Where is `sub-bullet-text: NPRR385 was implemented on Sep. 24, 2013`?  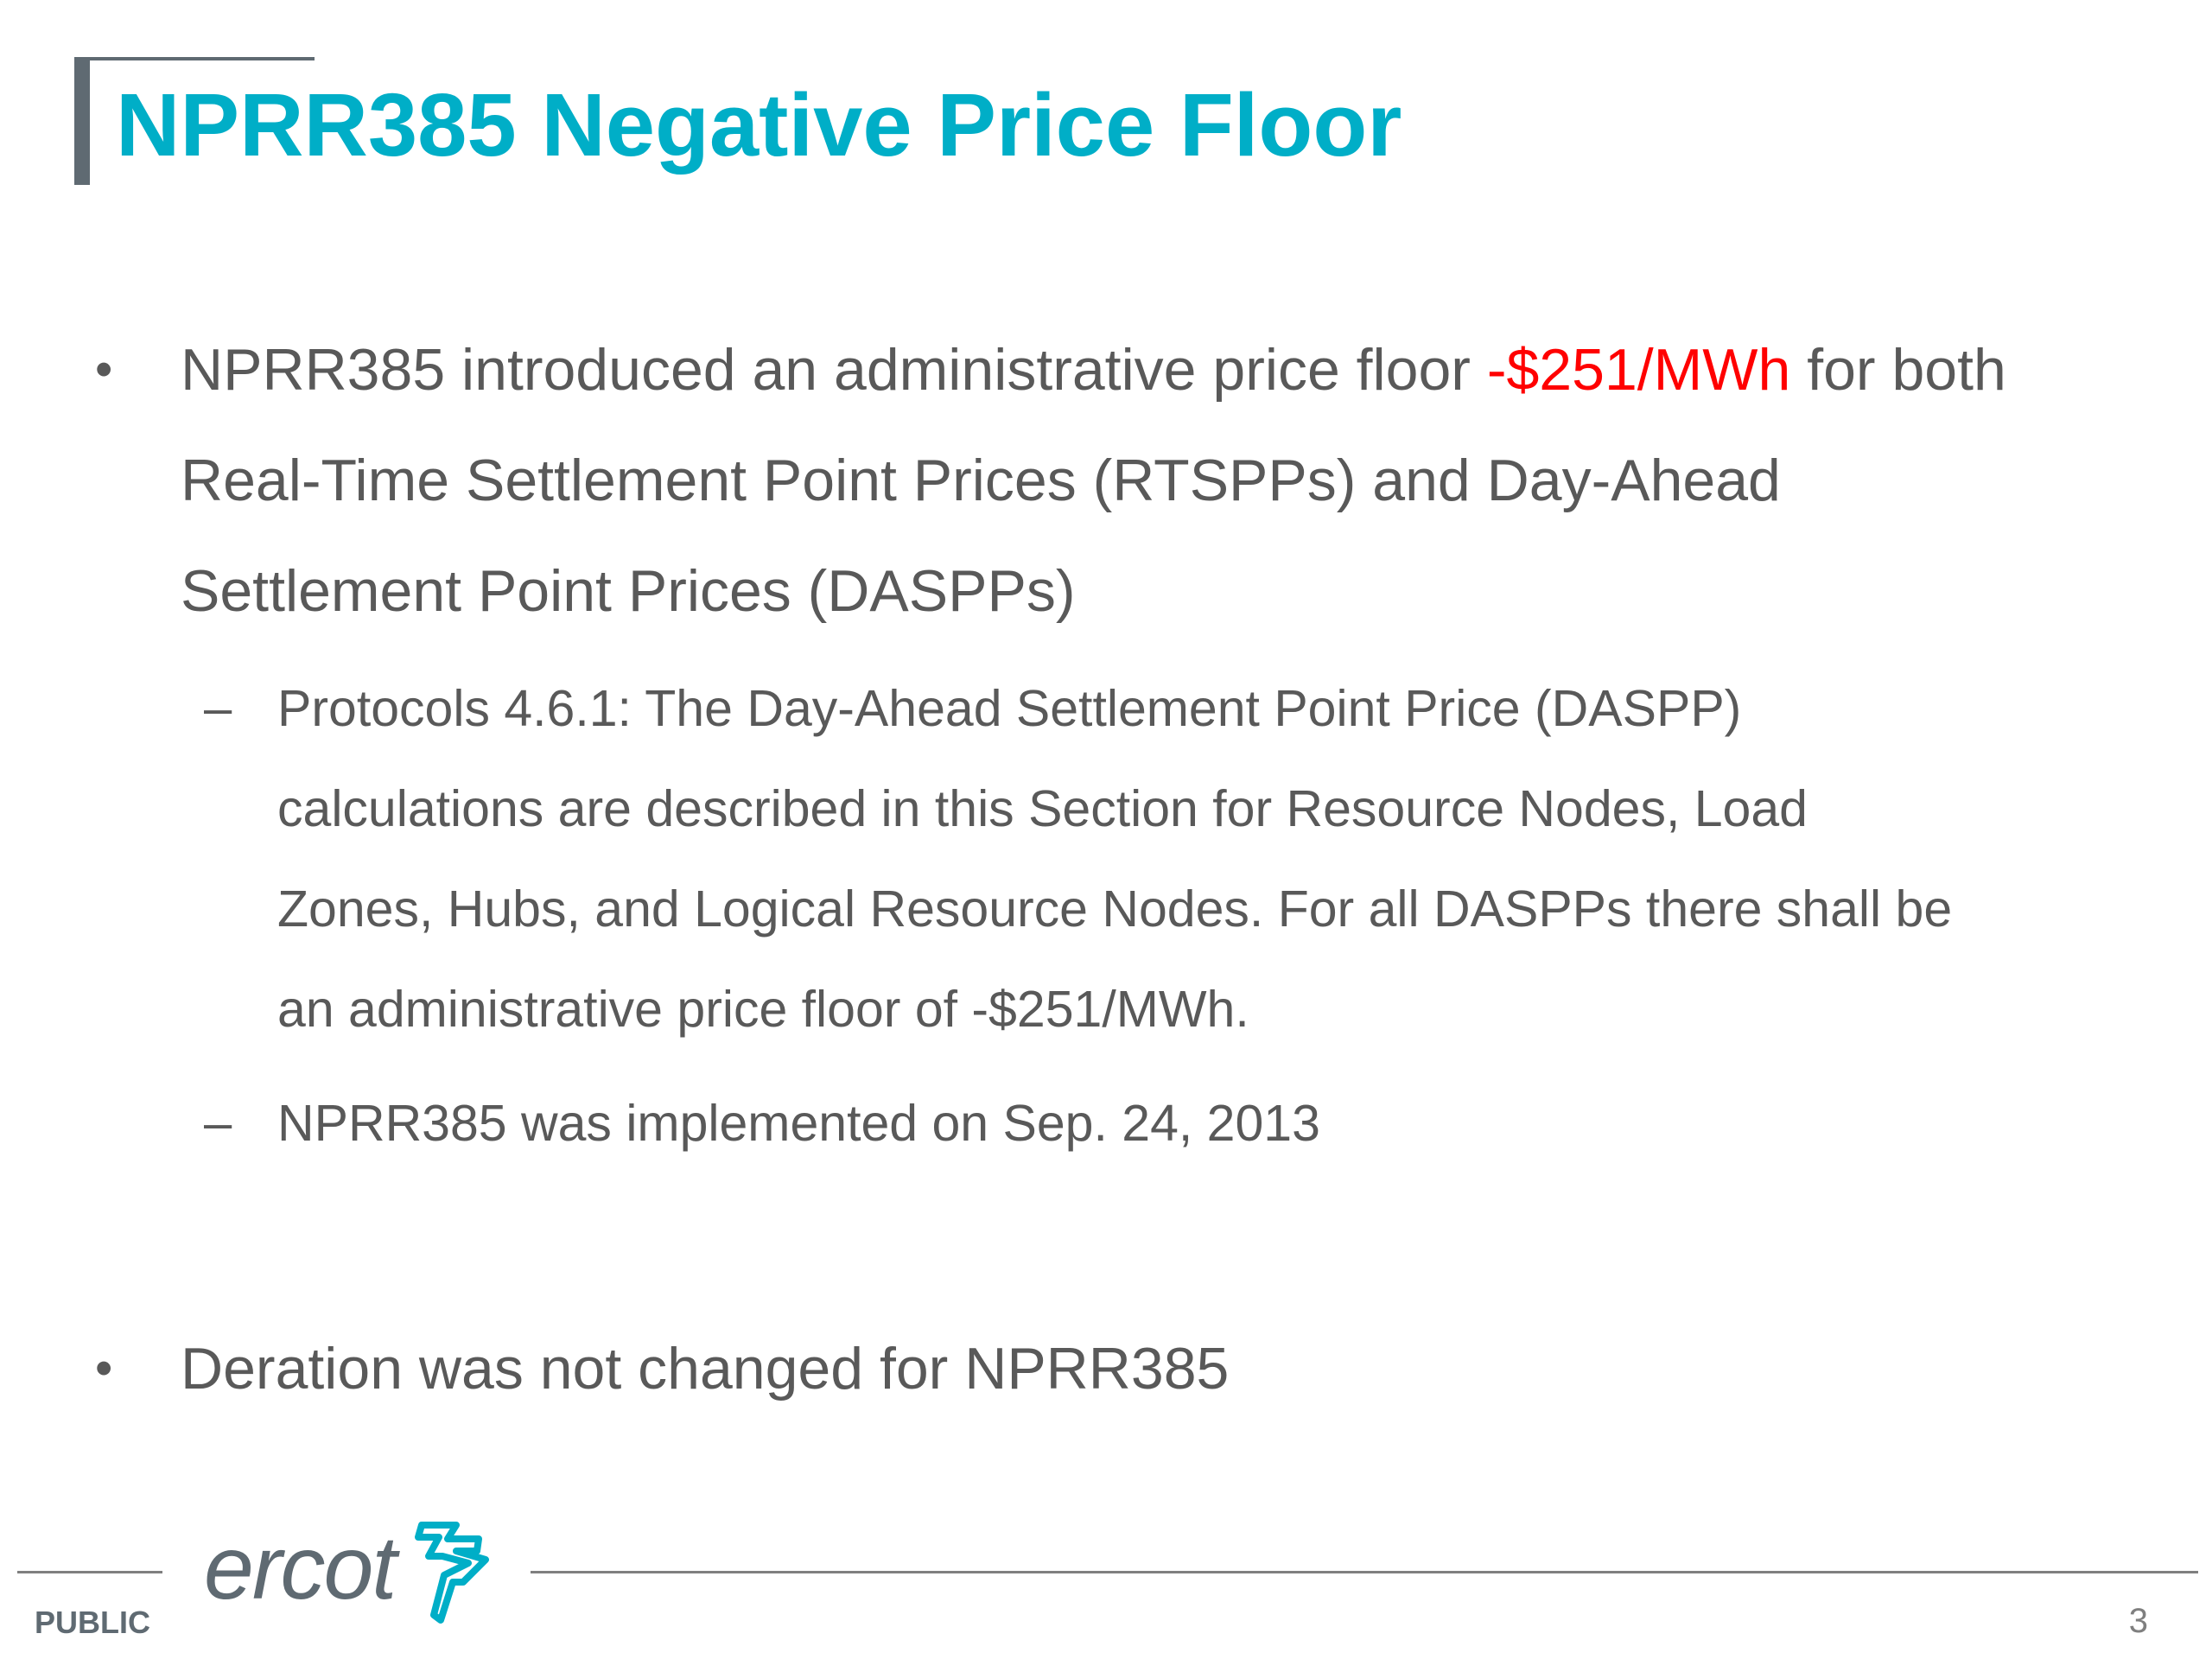
sub-bullet-text: NPRR385 was implemented on Sep. 24, 2013 is located at coordinates (1227, 1123).